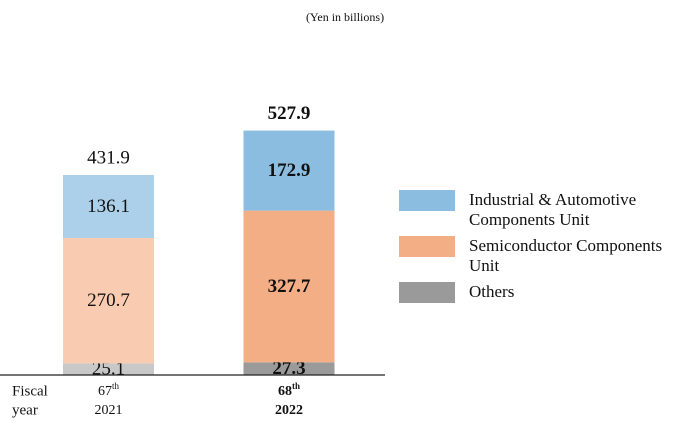 This screenshot has height=425, width=691. Describe the element at coordinates (285, 391) in the screenshot. I see `ordinal: 68` at that location.